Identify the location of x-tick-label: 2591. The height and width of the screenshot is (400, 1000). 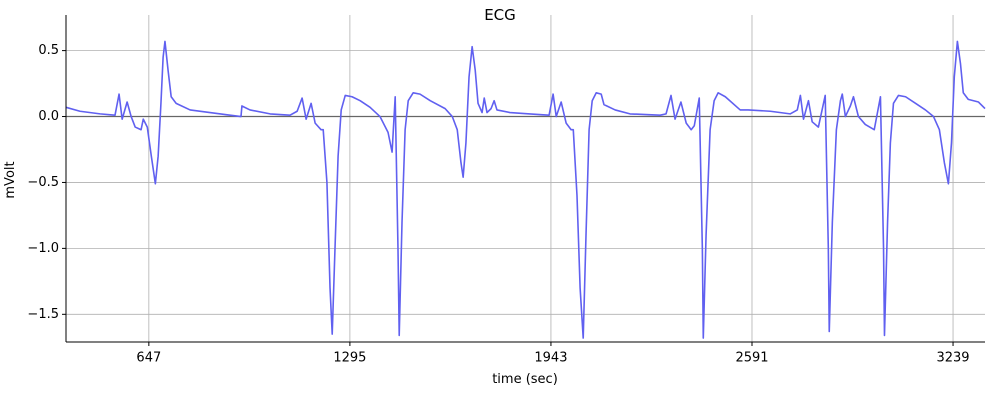
(751, 358).